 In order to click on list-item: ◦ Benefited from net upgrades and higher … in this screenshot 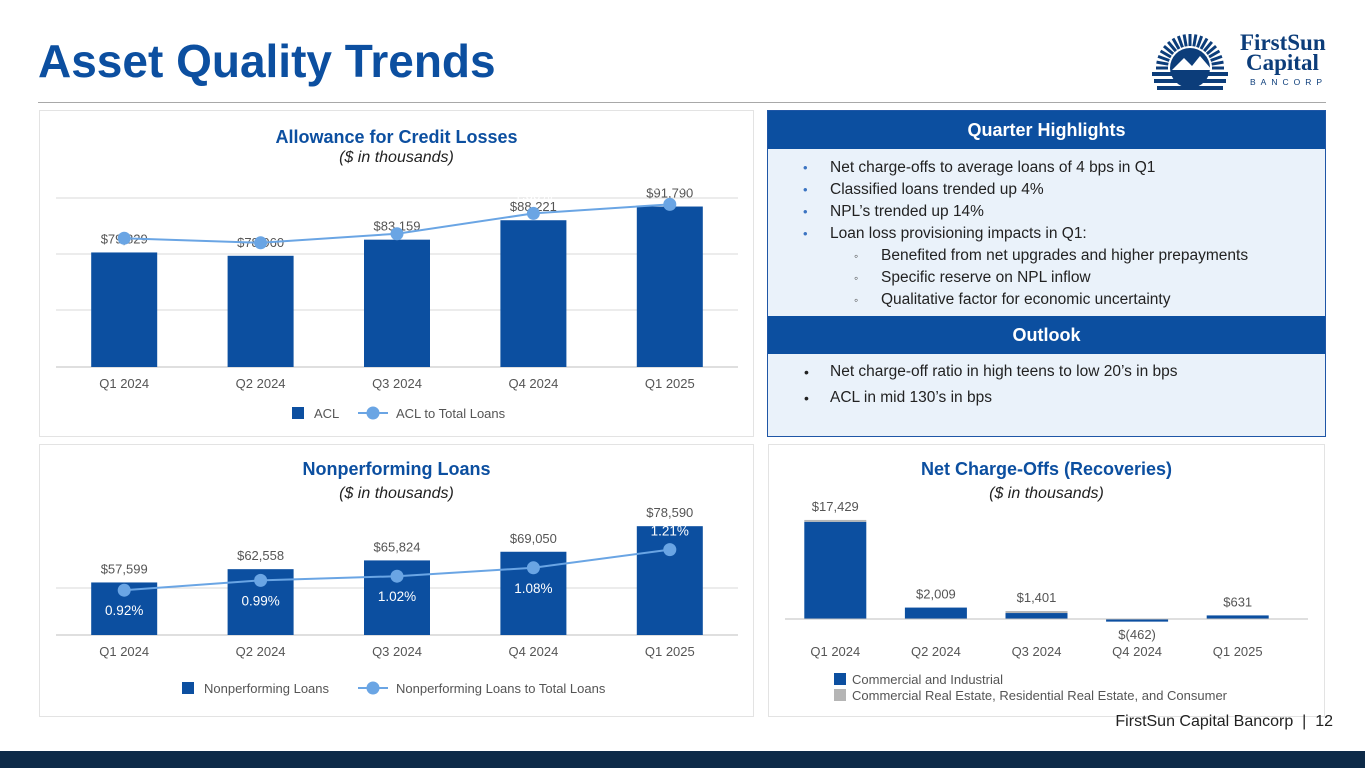, I will do `click(1046, 256)`.